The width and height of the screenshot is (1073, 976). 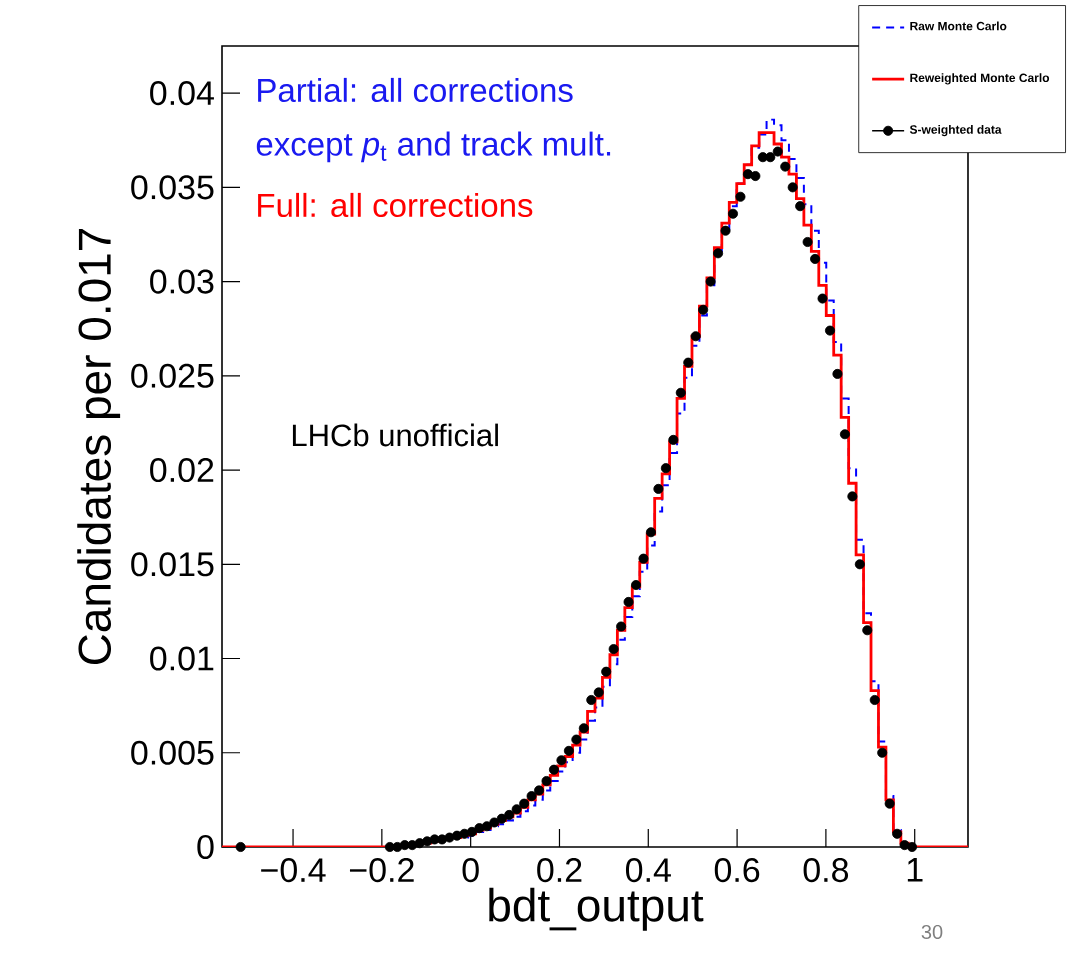 I want to click on y-tick-label: 0.03, so click(x=182, y=281).